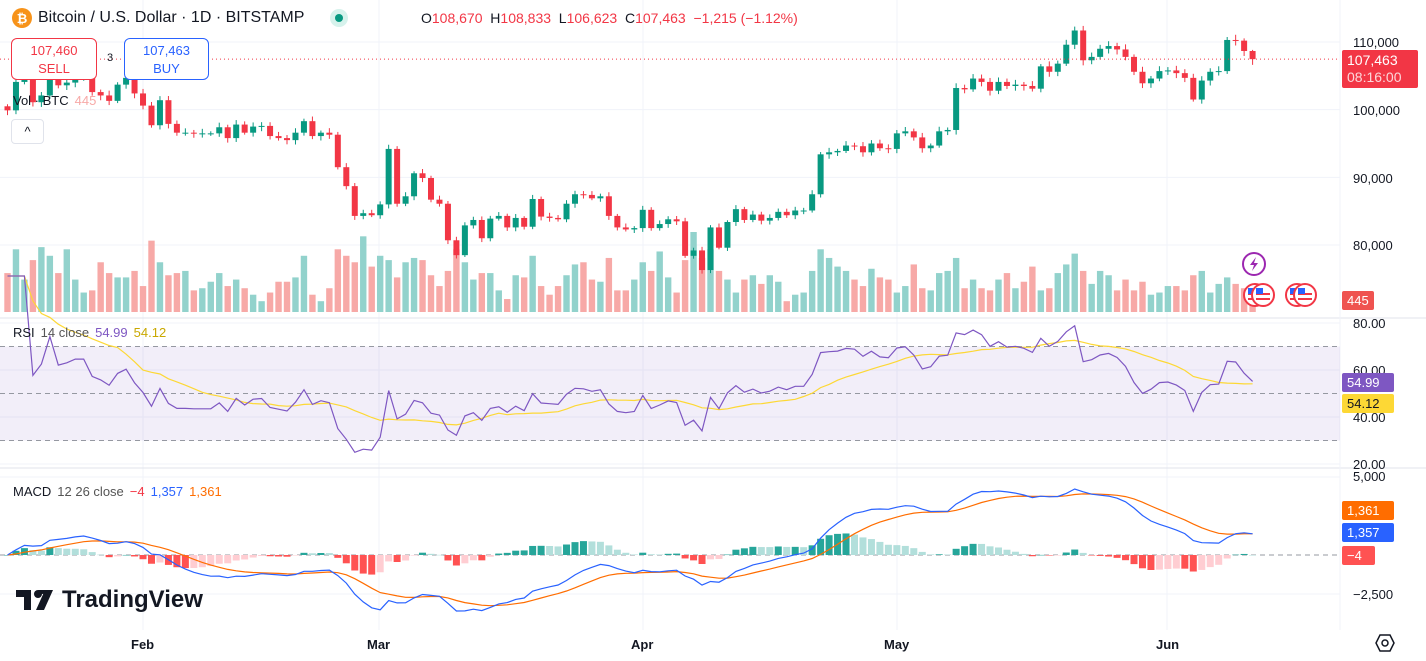 The width and height of the screenshot is (1426, 661). What do you see at coordinates (1373, 594) in the screenshot?
I see `macd-axis-label: −2,500` at bounding box center [1373, 594].